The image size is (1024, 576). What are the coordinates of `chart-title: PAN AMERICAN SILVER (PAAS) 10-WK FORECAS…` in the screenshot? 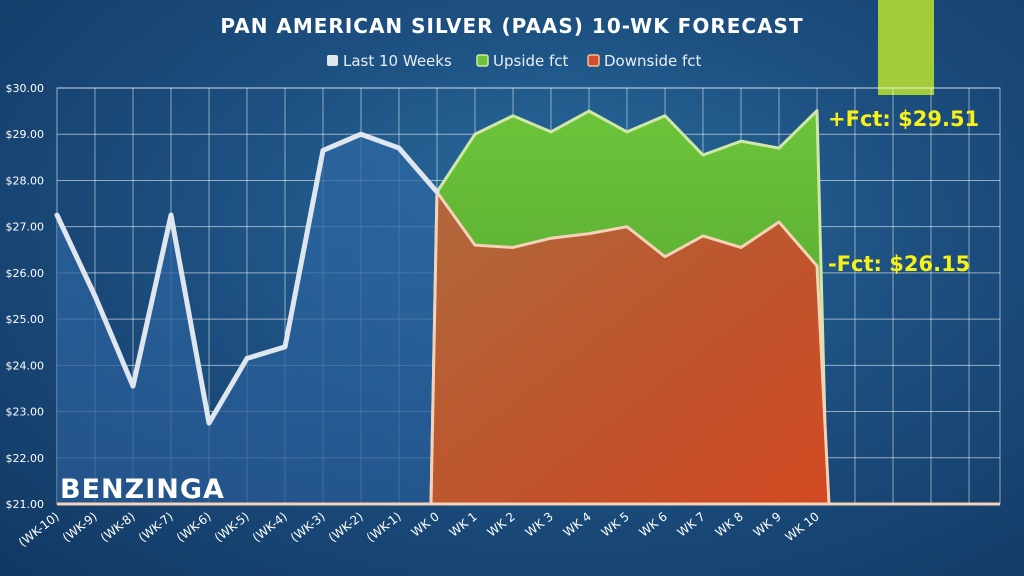 It's located at (511, 26).